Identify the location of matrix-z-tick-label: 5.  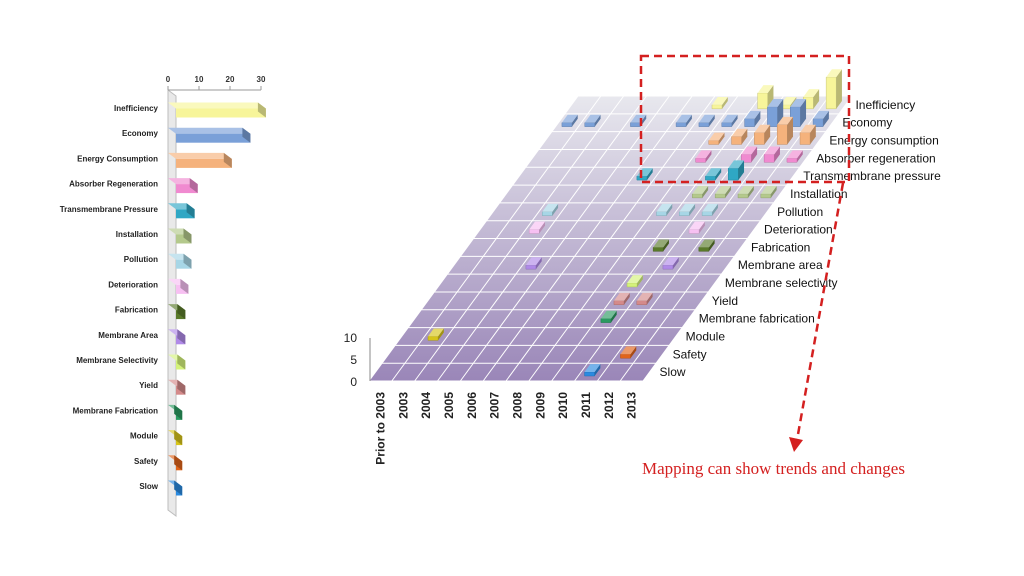
(353, 360).